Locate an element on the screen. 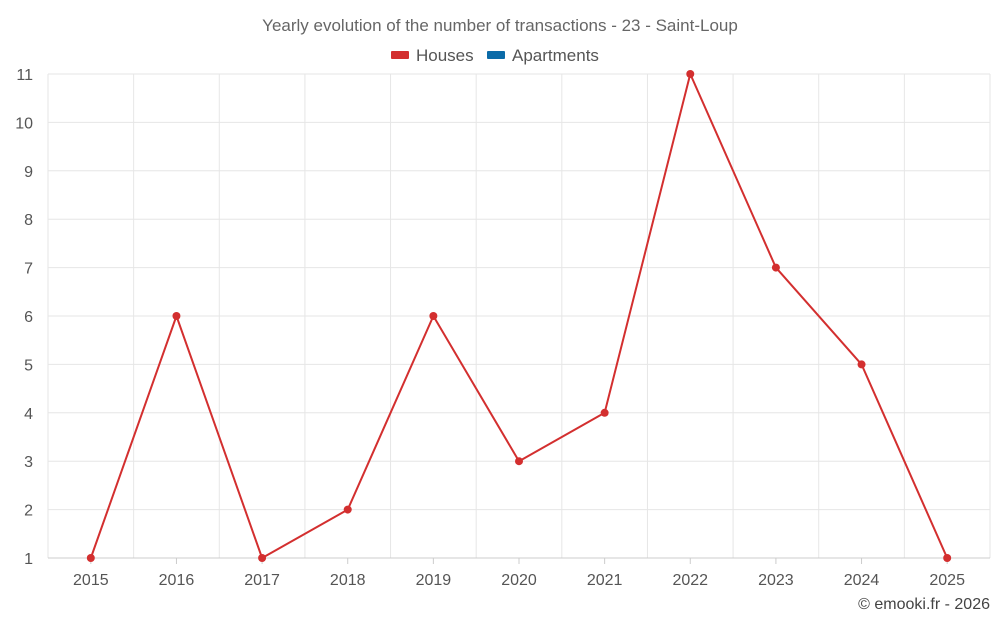 The width and height of the screenshot is (1000, 625). x-tick-label: 2020 is located at coordinates (519, 580).